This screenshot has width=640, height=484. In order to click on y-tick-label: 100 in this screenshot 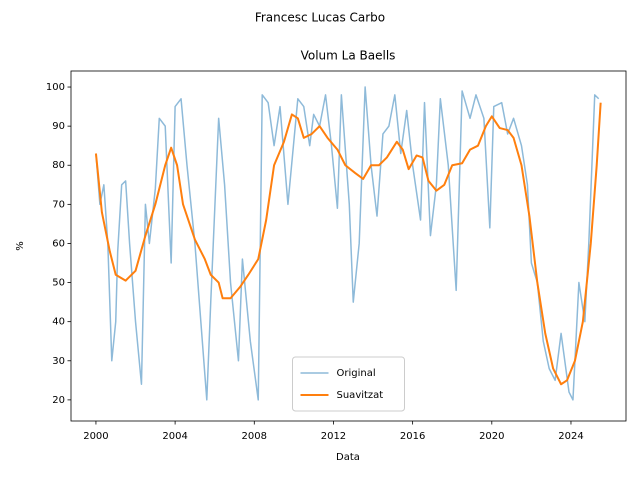, I will do `click(55, 87)`.